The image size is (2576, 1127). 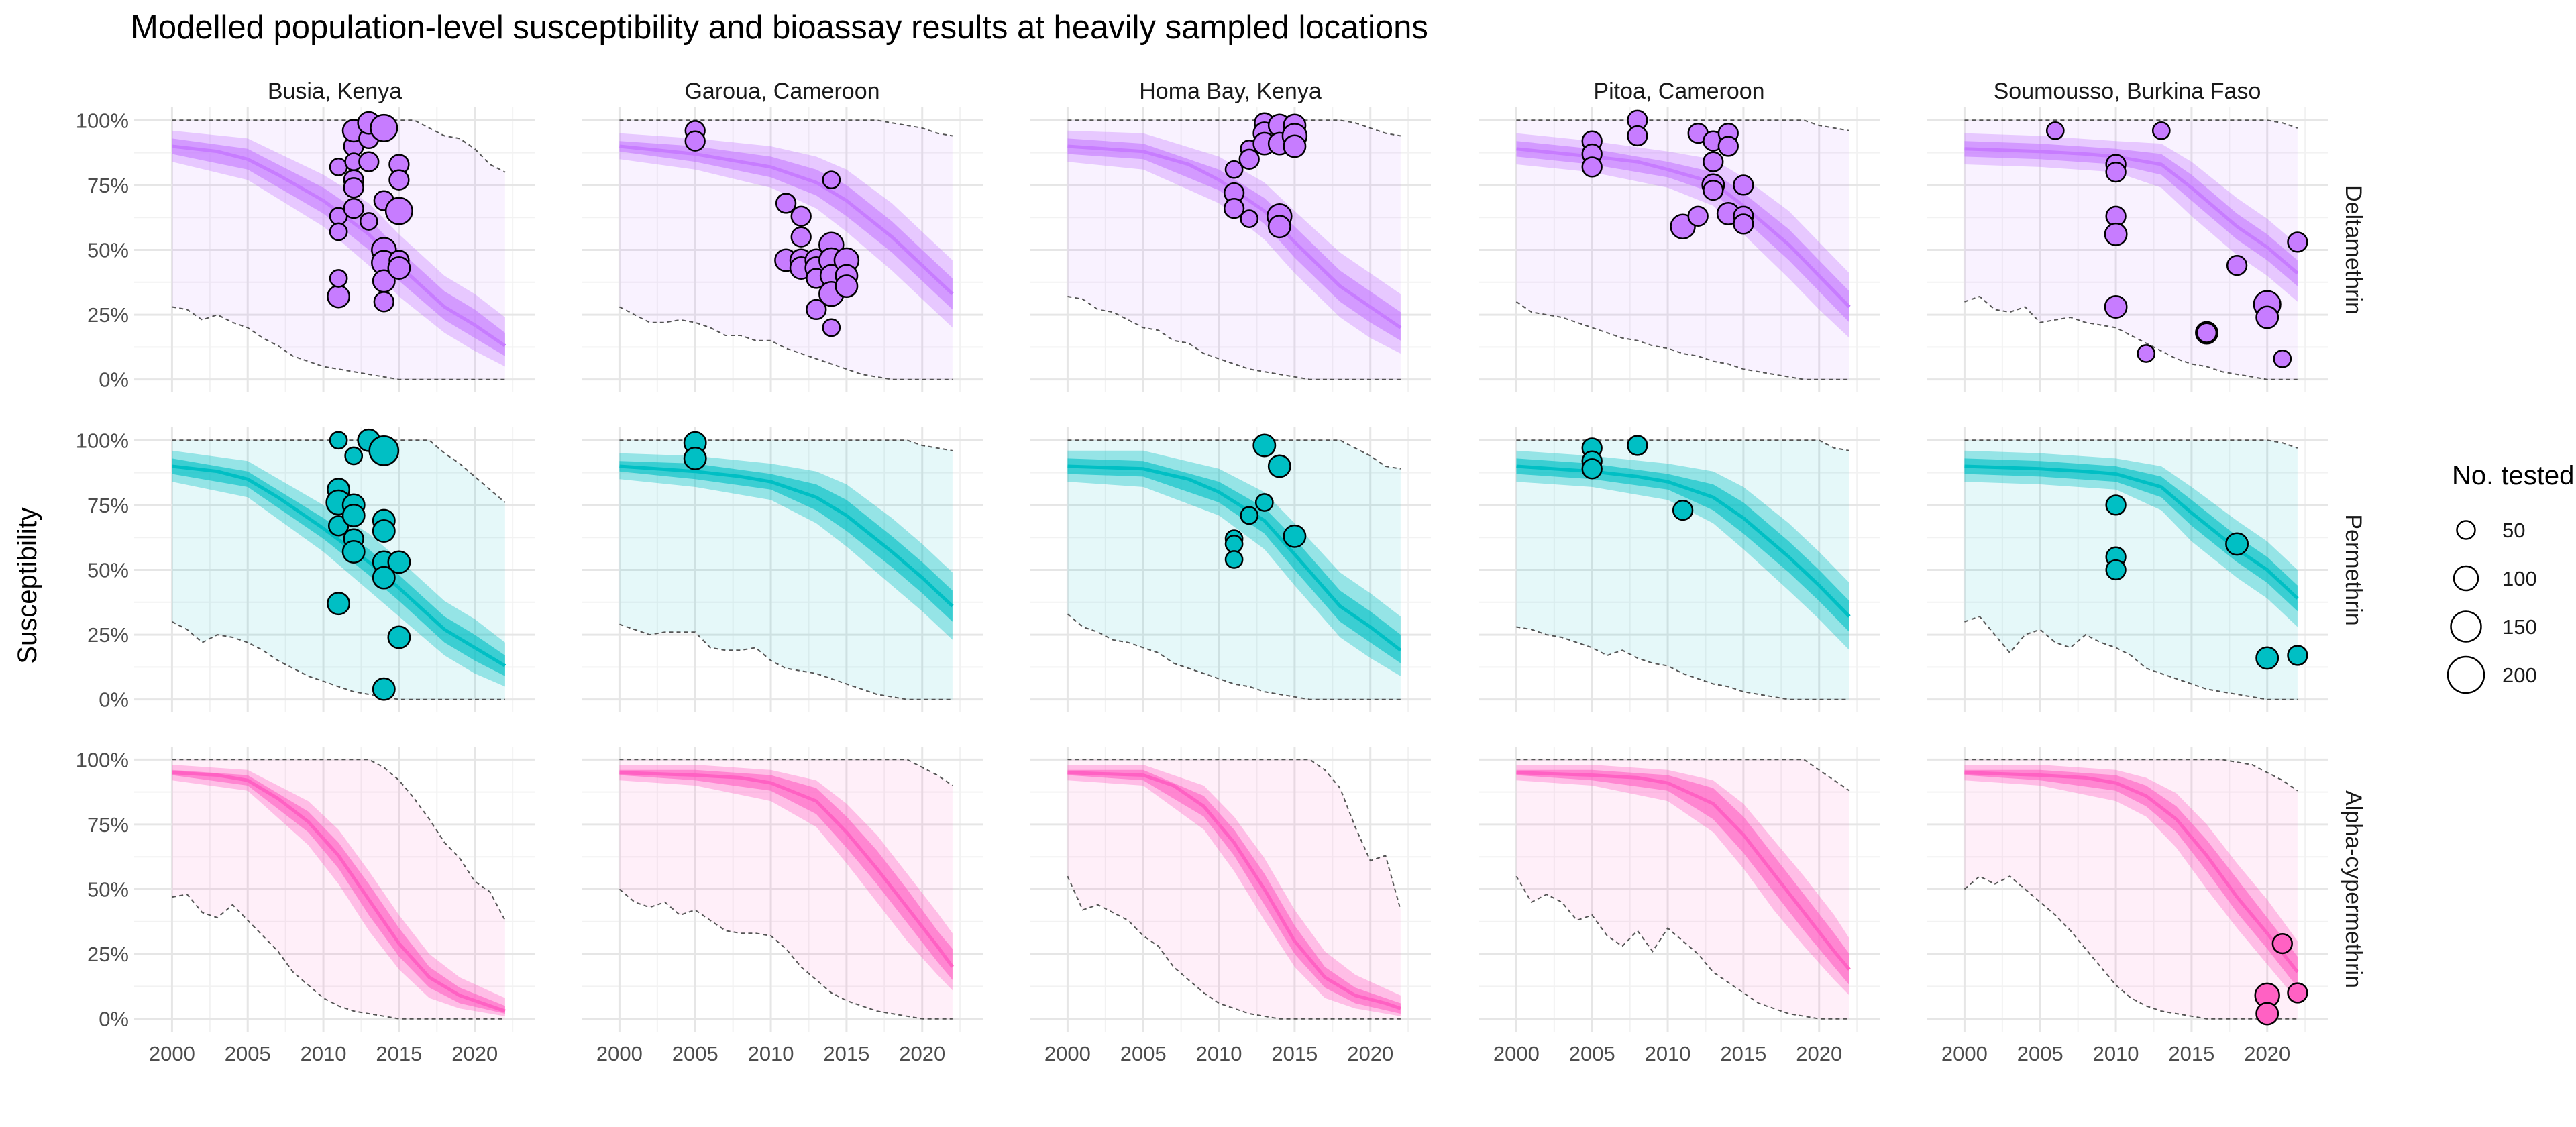 I want to click on legend-size-label: 150, so click(x=2519, y=627).